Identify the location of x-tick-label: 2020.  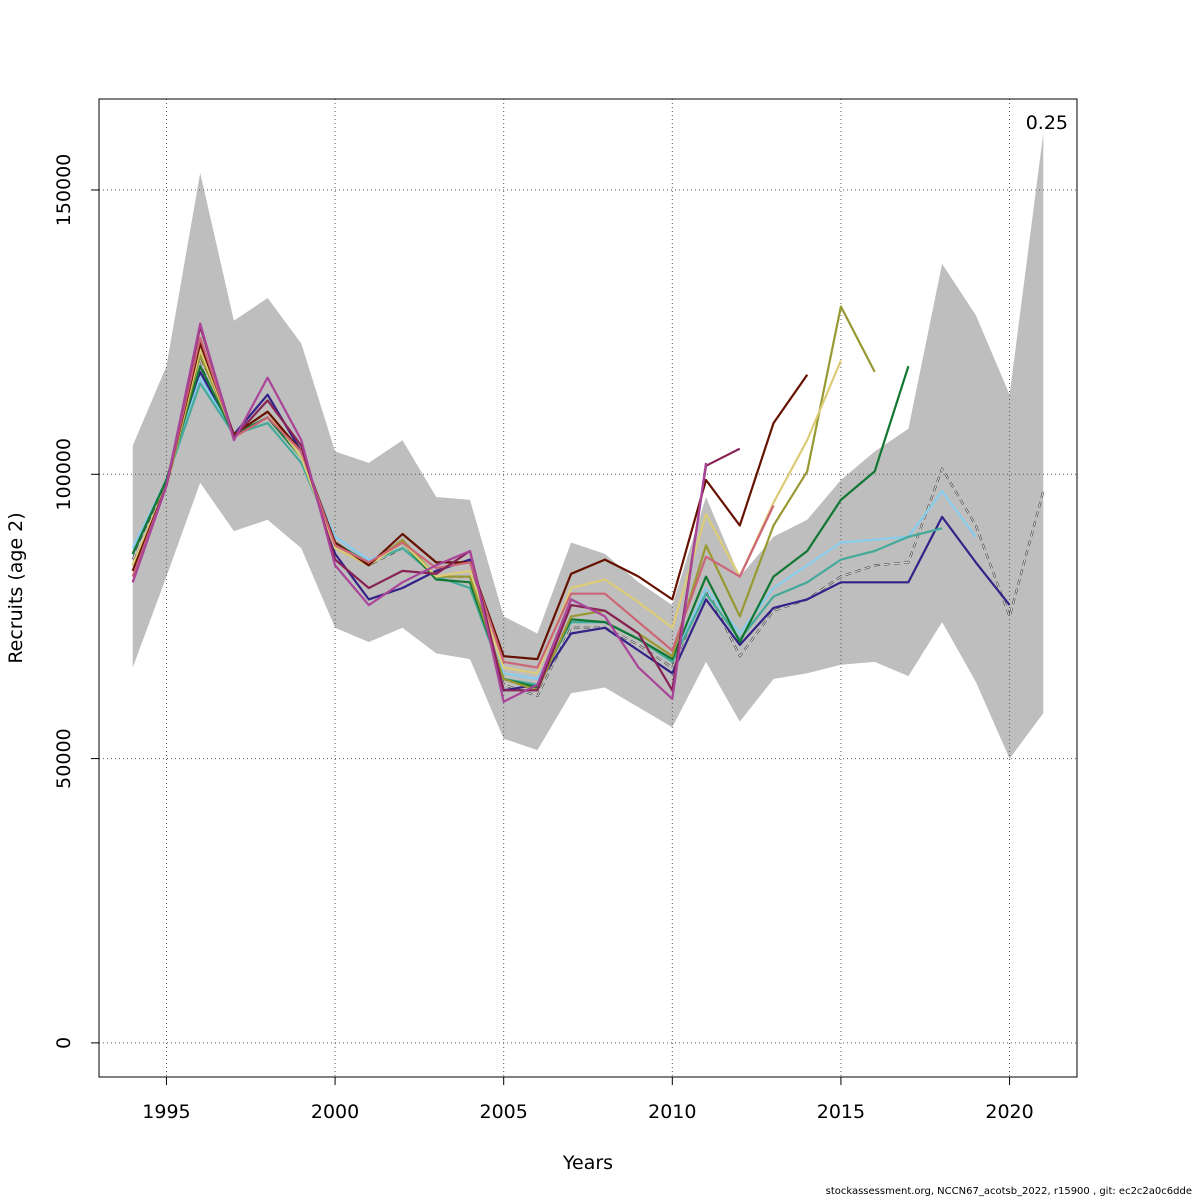
(1009, 1112).